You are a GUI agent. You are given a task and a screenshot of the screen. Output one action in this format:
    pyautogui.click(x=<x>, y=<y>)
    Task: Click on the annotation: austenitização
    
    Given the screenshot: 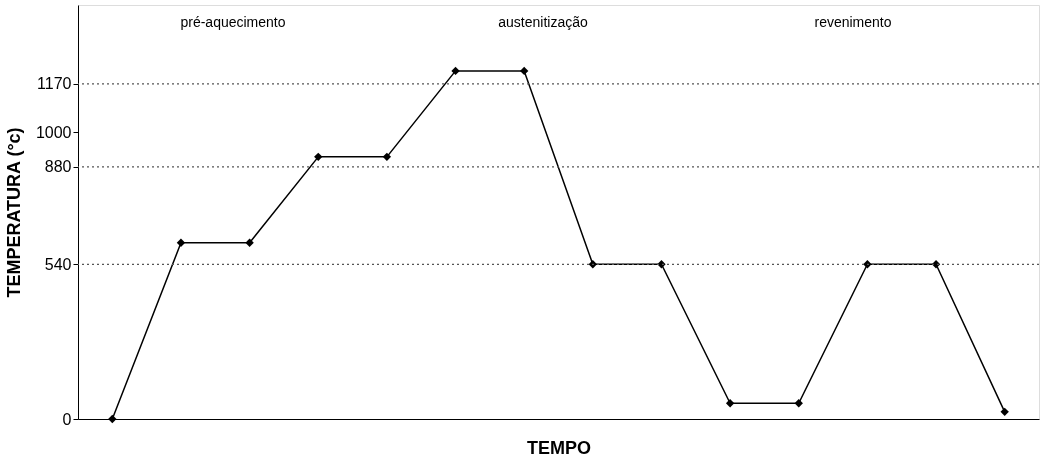 What is the action you would take?
    pyautogui.click(x=543, y=22)
    